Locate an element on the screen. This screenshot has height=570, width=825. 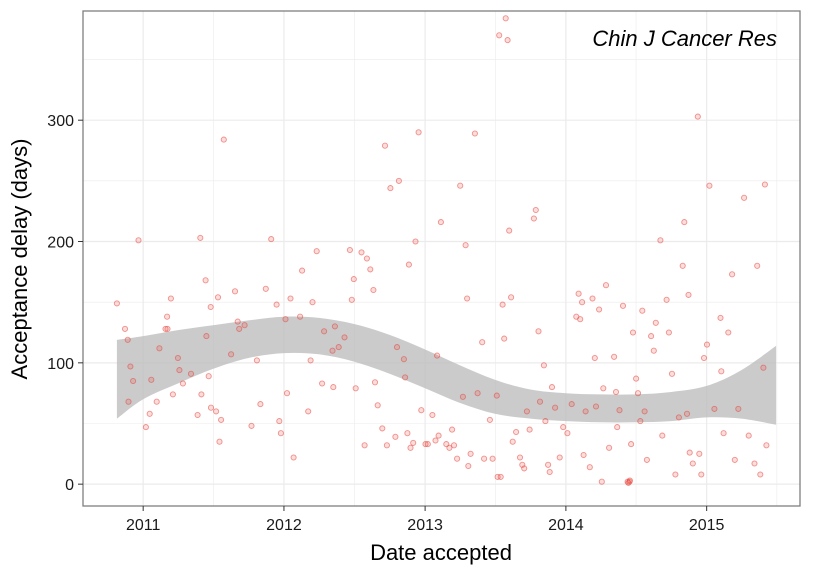
x-tick-label: 2013 is located at coordinates (425, 525).